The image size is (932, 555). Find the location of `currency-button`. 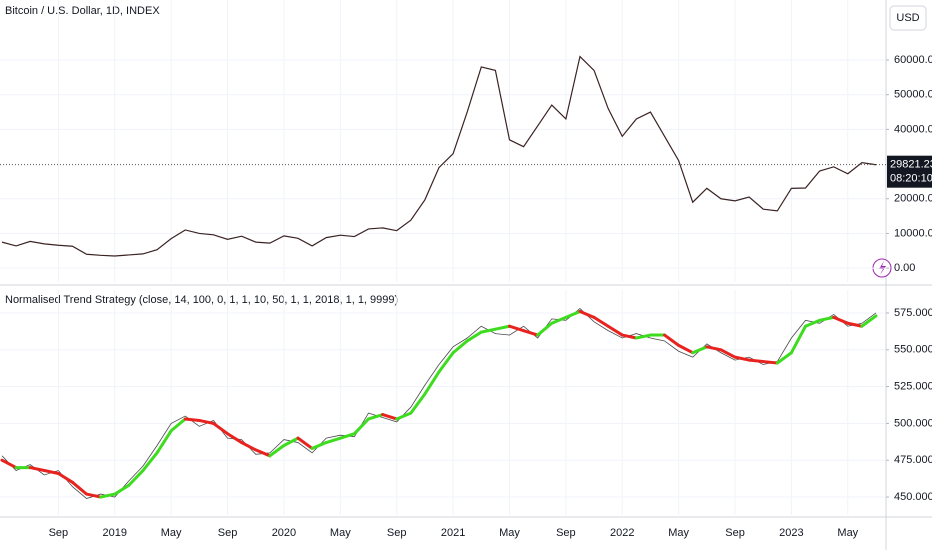

currency-button is located at coordinates (908, 18).